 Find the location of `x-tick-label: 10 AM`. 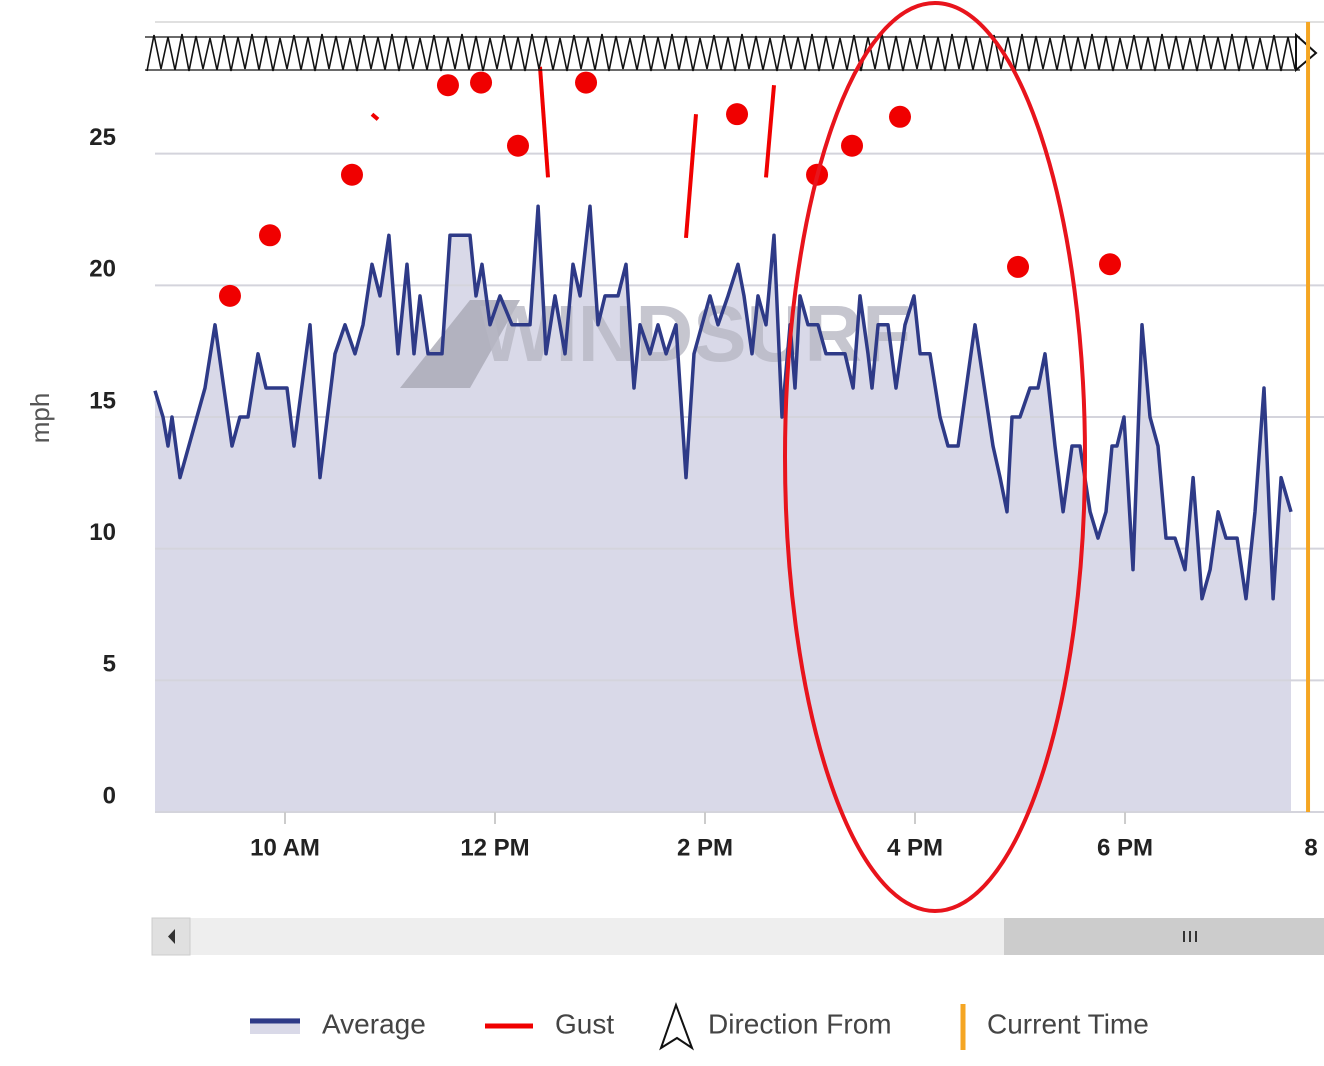

x-tick-label: 10 AM is located at coordinates (285, 847).